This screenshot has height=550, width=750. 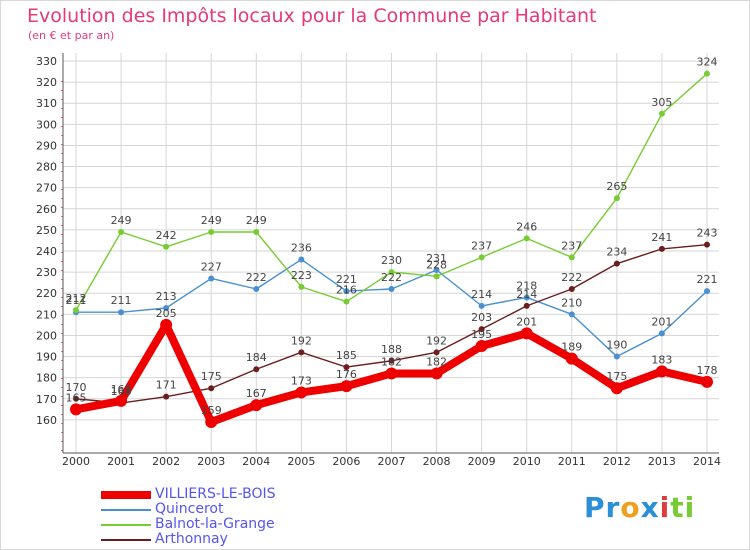 I want to click on data-label: 236, so click(x=301, y=247).